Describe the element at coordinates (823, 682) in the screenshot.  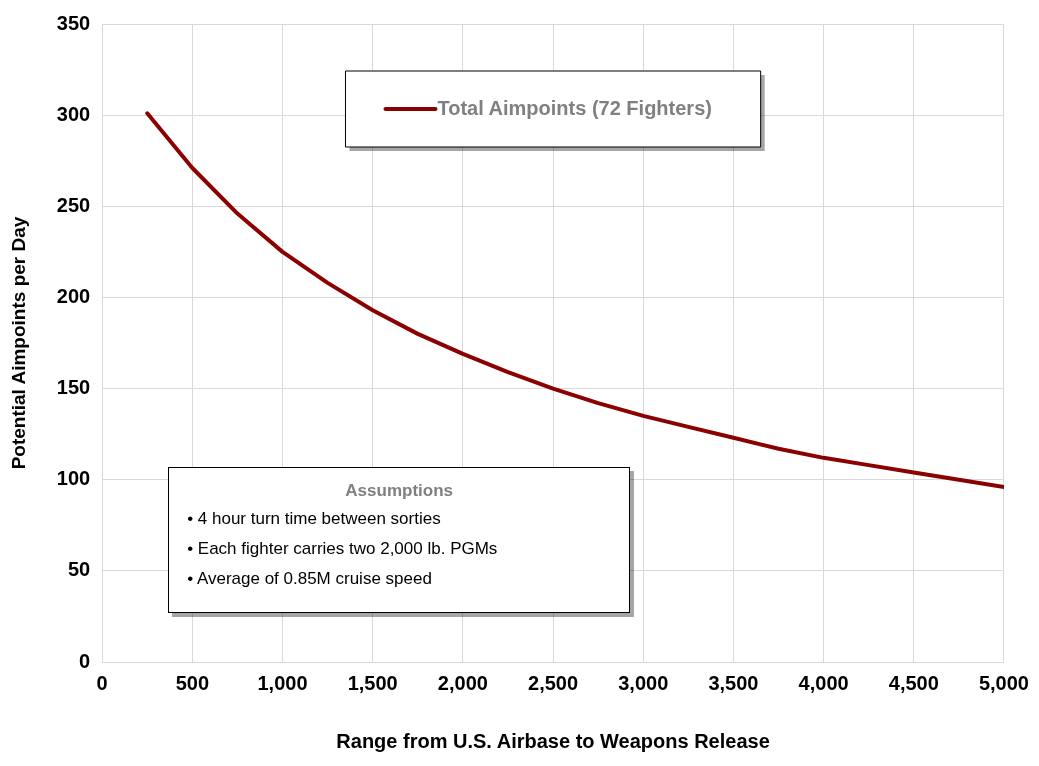
I see `x-tick-label: 4,000` at that location.